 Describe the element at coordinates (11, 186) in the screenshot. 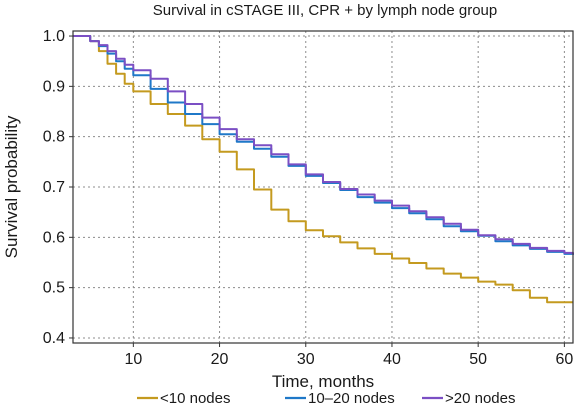

I see `y-axis-title: Survival probability` at that location.